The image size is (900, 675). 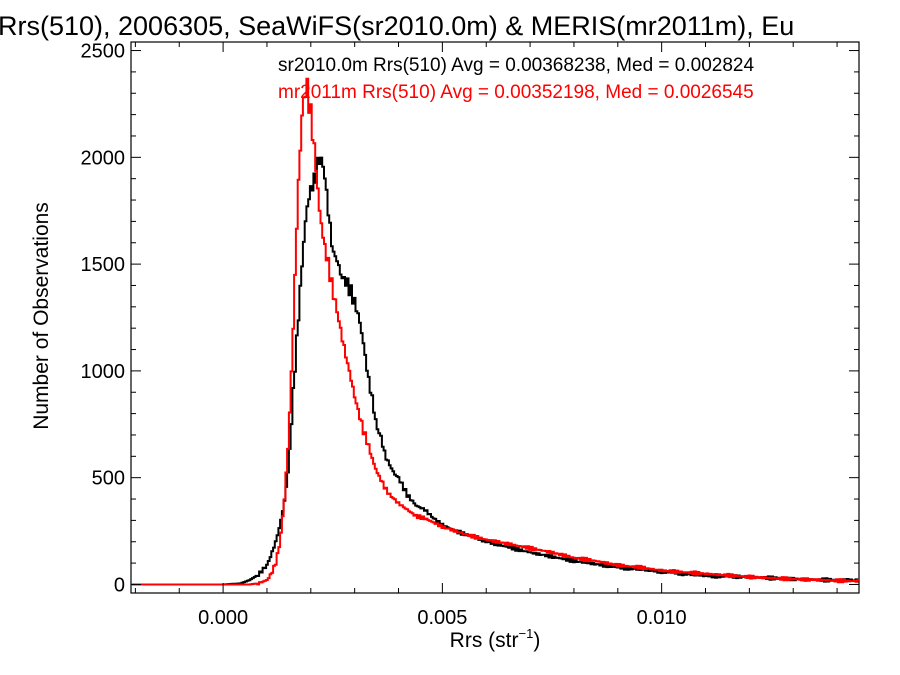 What do you see at coordinates (108, 479) in the screenshot?
I see `y-tick-label-1: 500` at bounding box center [108, 479].